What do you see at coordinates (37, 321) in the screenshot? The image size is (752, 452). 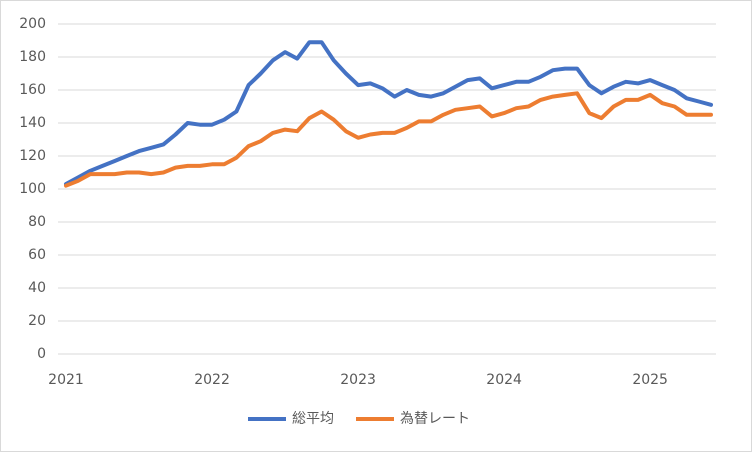 I see `y-tick-label: 20` at bounding box center [37, 321].